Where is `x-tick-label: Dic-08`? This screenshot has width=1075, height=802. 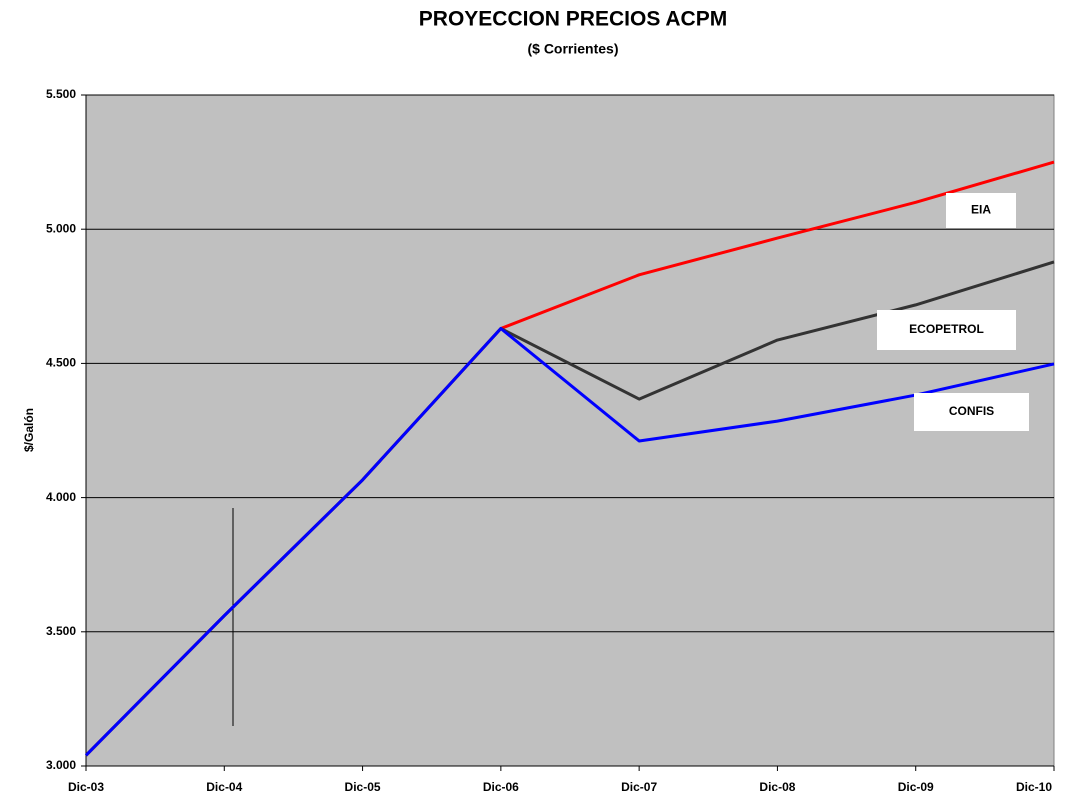
x-tick-label: Dic-08 is located at coordinates (777, 787).